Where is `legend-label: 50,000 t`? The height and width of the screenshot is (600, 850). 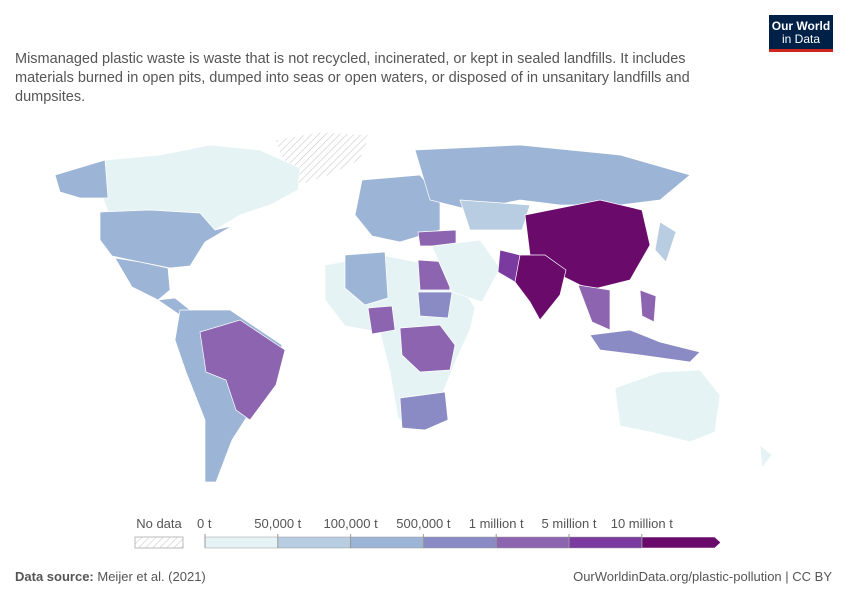
legend-label: 50,000 t is located at coordinates (277, 523).